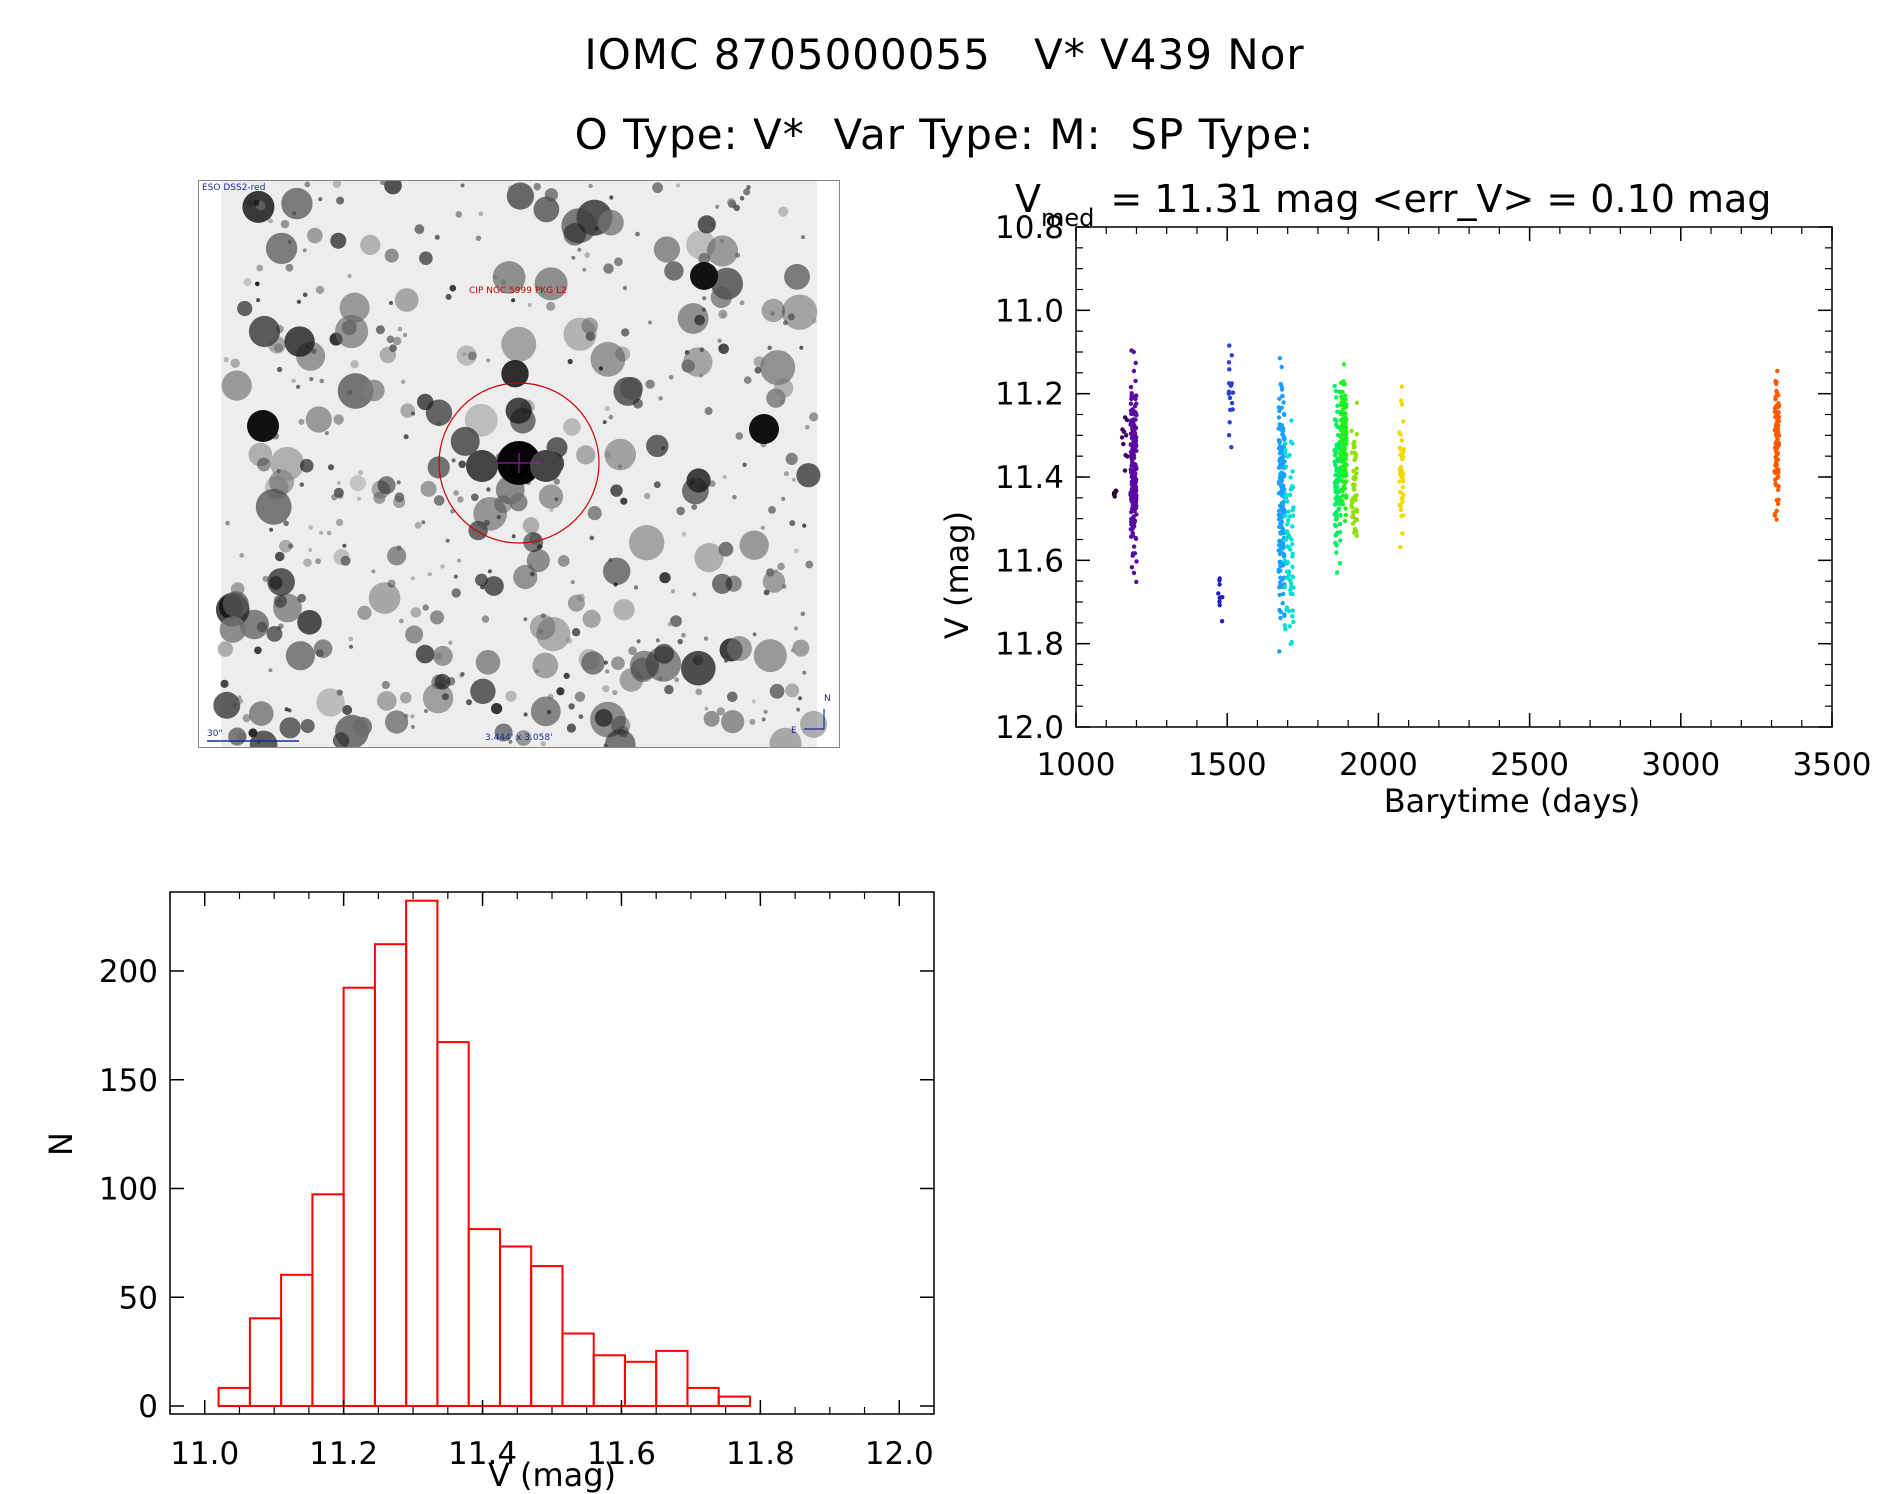  What do you see at coordinates (760, 1454) in the screenshot?
I see `x-tick-label: 11.8` at bounding box center [760, 1454].